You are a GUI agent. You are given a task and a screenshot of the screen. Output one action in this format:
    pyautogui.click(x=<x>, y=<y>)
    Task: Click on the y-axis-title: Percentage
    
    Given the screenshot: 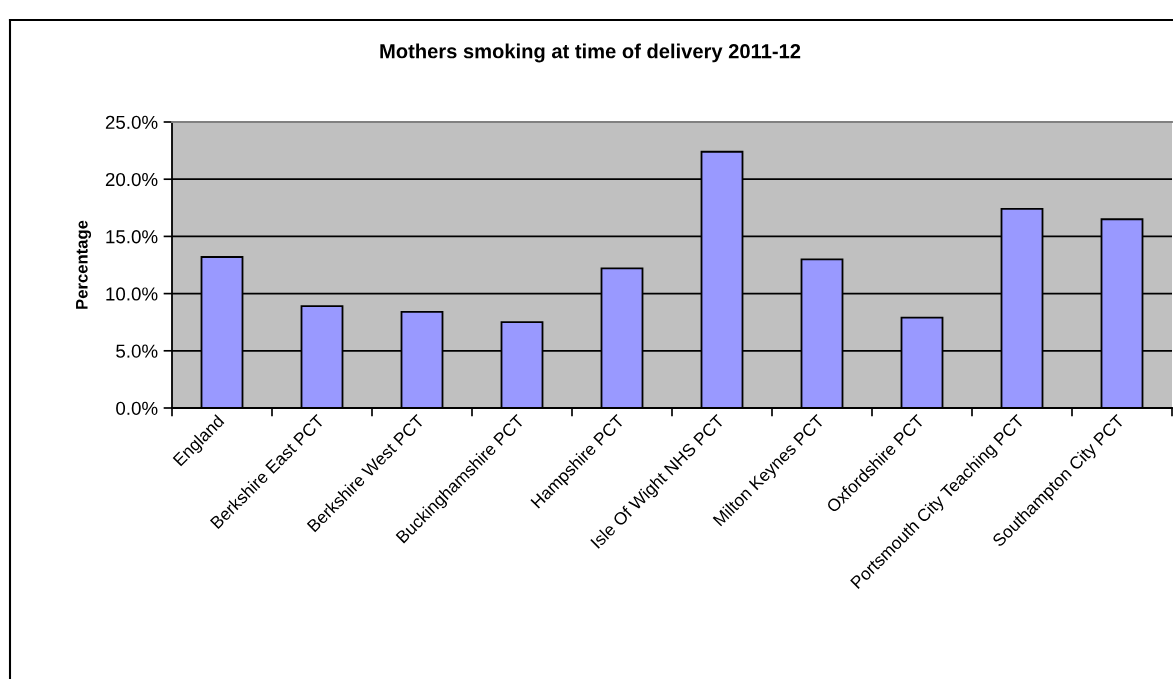 What is the action you would take?
    pyautogui.click(x=84, y=264)
    